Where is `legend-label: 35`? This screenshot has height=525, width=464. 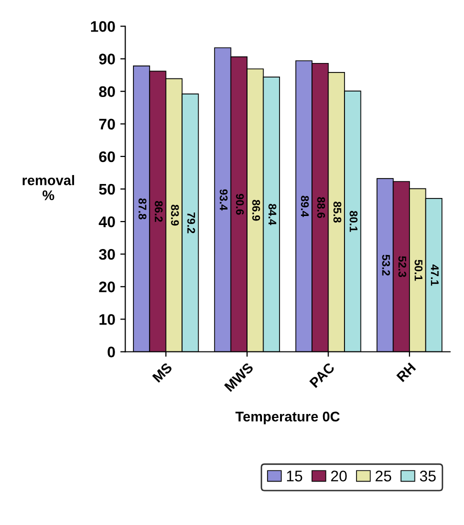 legend-label: 35 is located at coordinates (428, 476).